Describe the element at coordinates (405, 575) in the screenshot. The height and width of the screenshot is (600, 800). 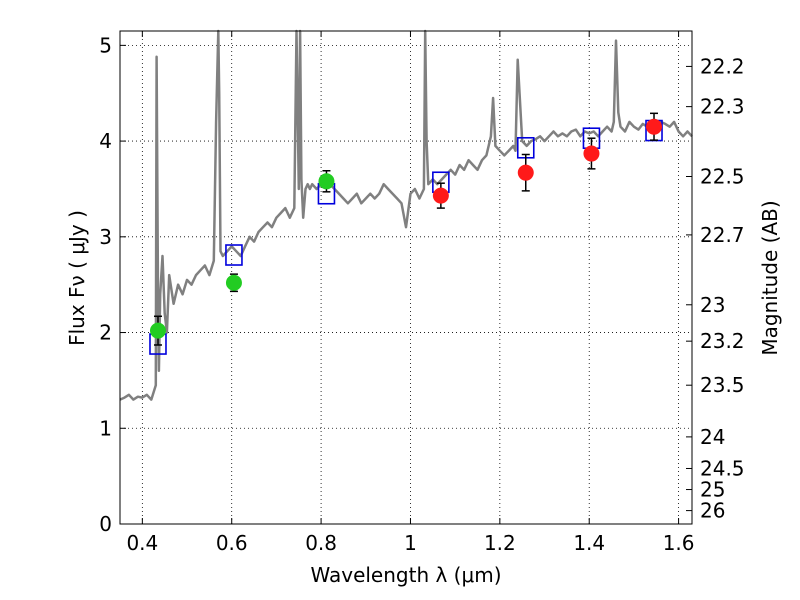
I see `x-axis-label: Wavelength λ (μm)` at that location.